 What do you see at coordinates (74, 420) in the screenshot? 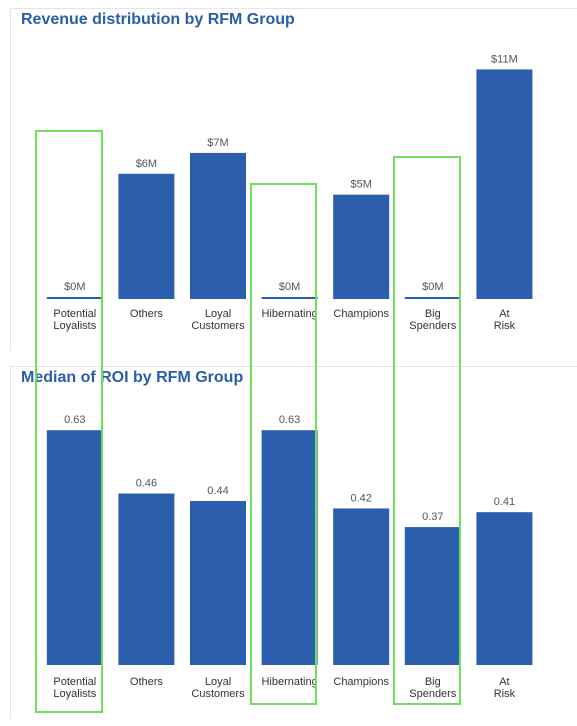
I see `roi-data-label-0: 0.63` at bounding box center [74, 420].